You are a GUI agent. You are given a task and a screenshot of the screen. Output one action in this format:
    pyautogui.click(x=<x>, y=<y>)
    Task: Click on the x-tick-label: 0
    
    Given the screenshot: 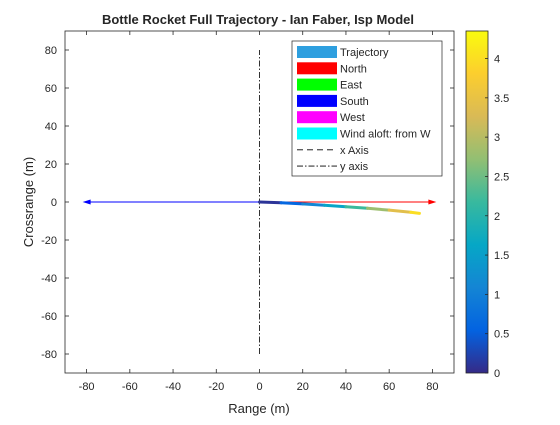 What is the action you would take?
    pyautogui.click(x=259, y=387)
    